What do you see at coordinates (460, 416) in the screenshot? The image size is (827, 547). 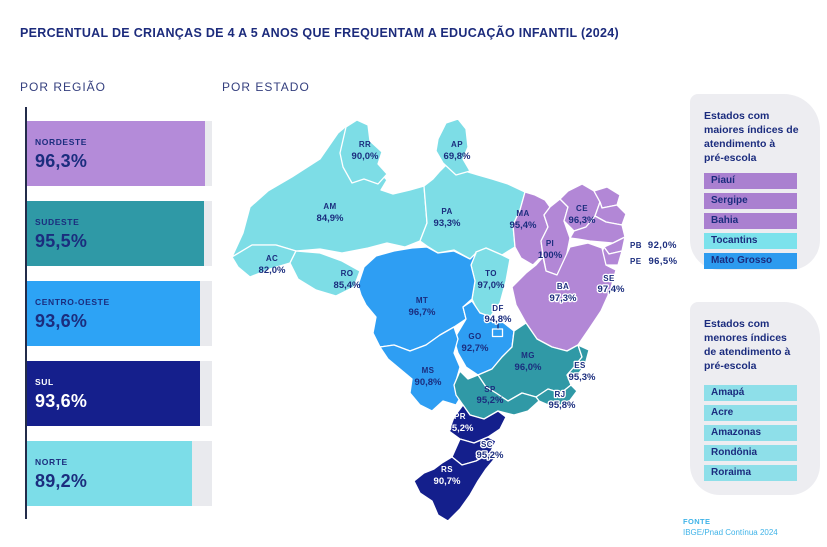 I see `map-label-pr: PR` at bounding box center [460, 416].